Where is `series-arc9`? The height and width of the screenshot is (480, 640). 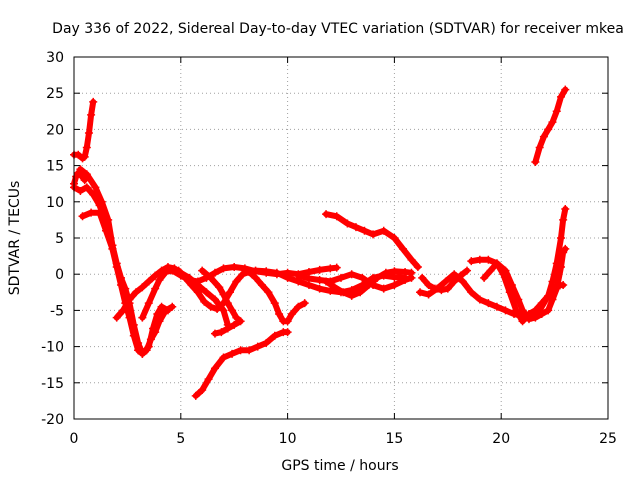
series-arc9 is located at coordinates (241, 364).